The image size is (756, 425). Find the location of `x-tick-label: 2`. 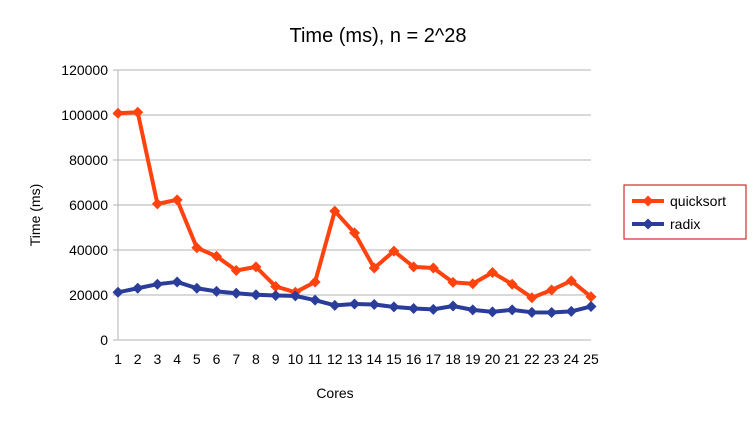

x-tick-label: 2 is located at coordinates (138, 359).